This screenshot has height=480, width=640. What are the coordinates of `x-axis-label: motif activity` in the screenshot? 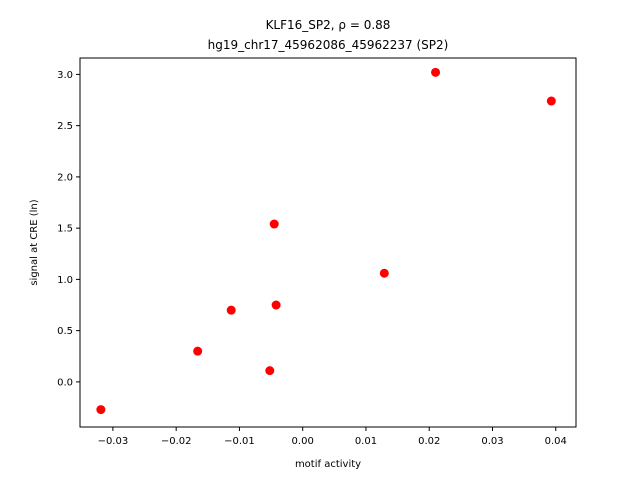 It's located at (328, 464).